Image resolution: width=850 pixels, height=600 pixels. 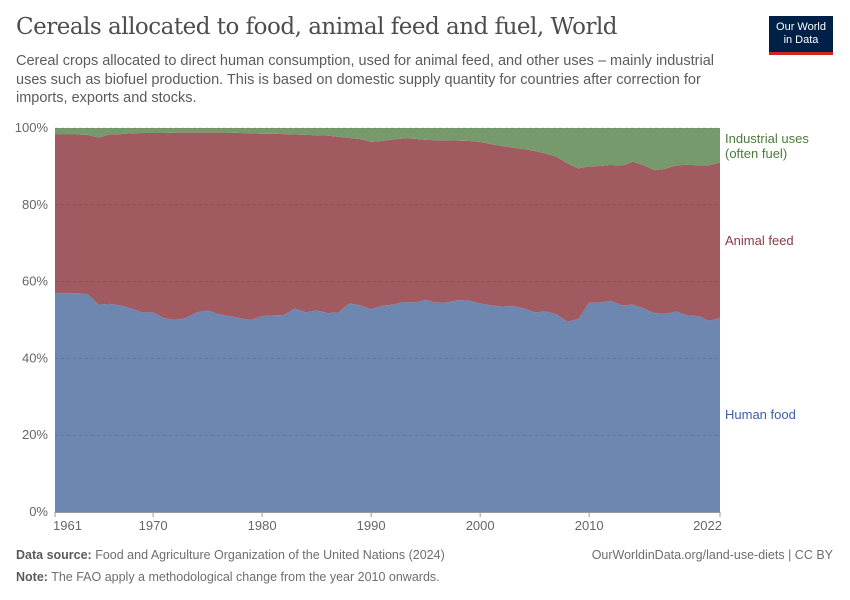 I want to click on owid-logo: Our World in Data, so click(x=801, y=35).